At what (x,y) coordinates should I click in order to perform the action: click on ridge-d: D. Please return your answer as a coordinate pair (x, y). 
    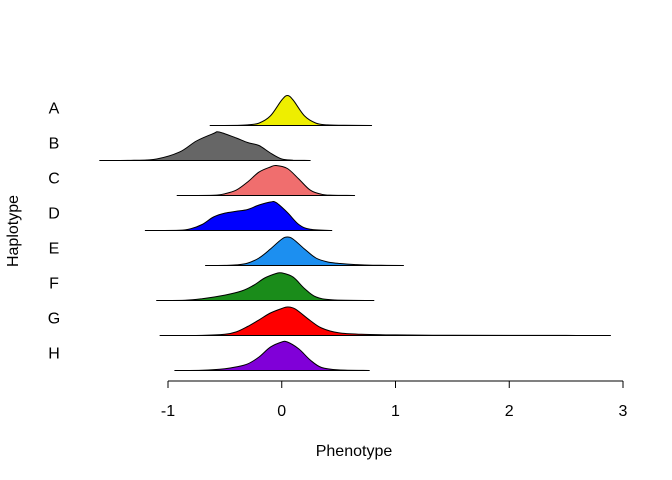
    Looking at the image, I should click on (190, 215).